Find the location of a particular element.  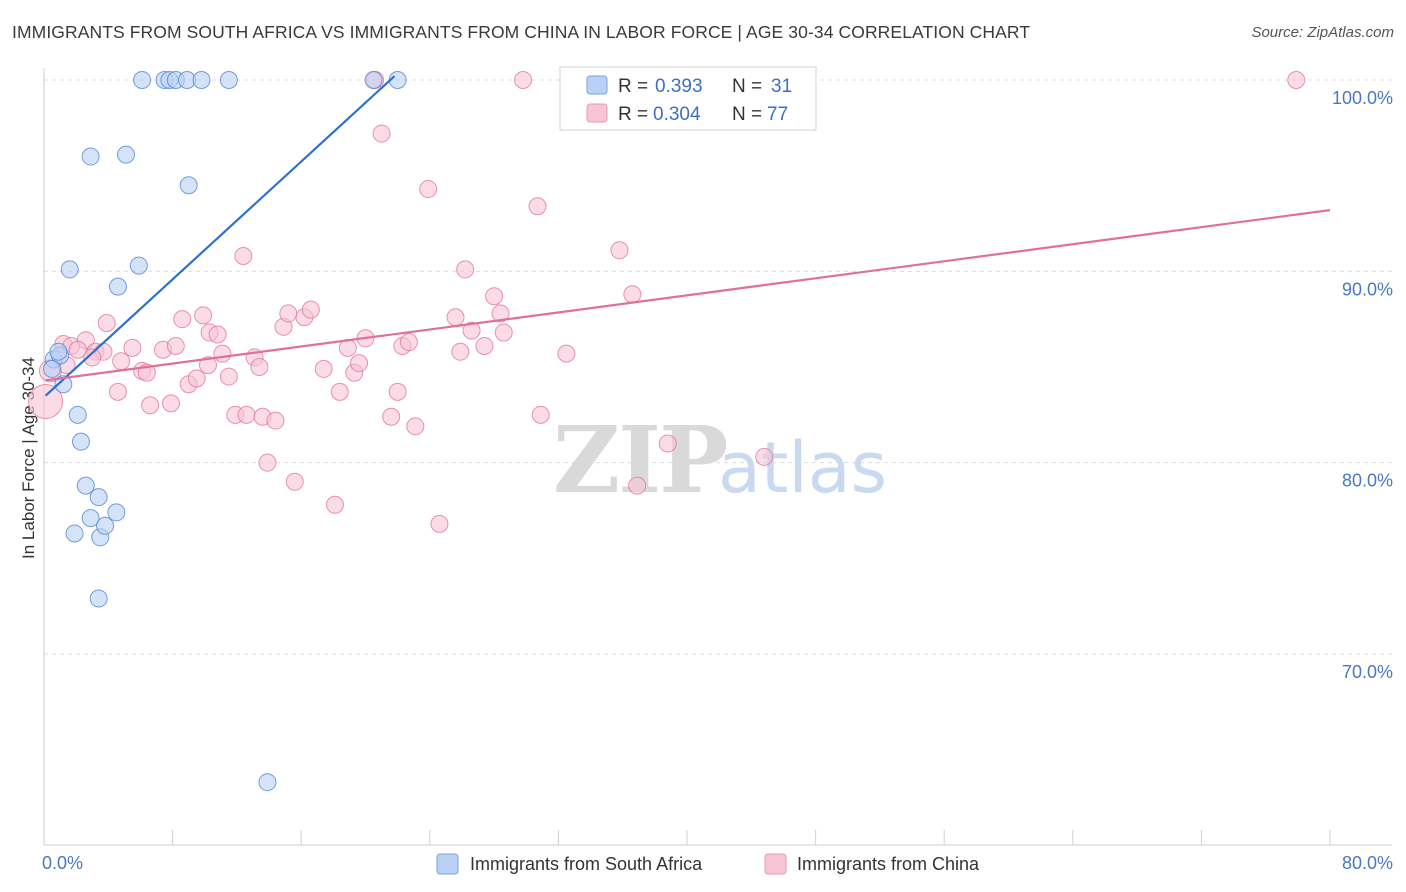

x-ticks is located at coordinates (687, 837).